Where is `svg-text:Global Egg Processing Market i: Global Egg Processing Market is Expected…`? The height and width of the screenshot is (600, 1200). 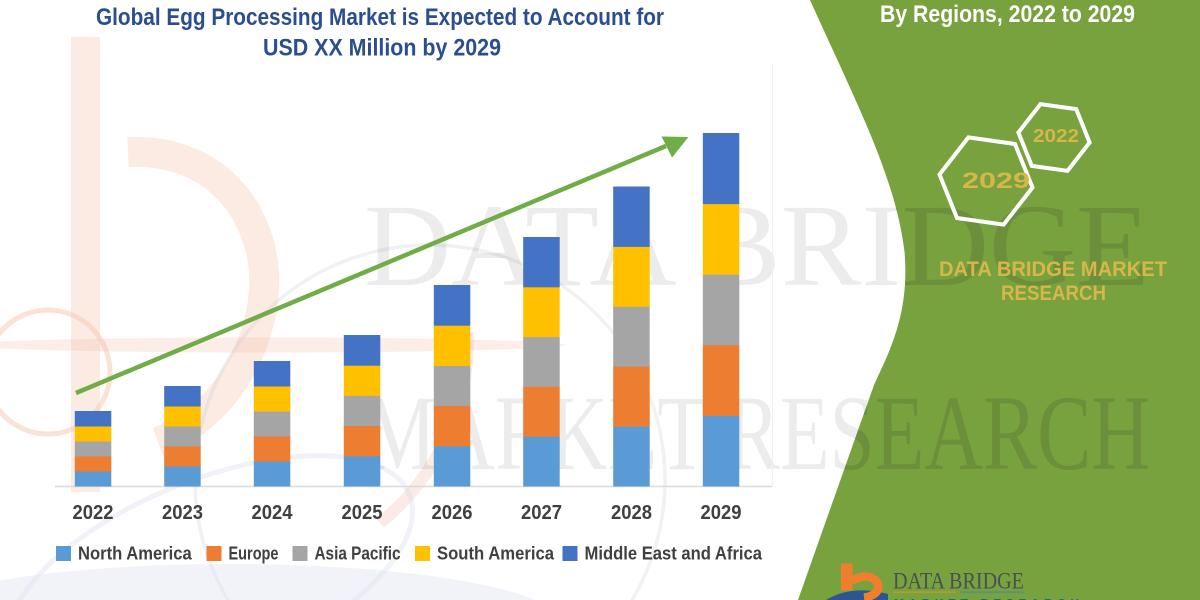
svg-text:Global Egg Processing Market i: Global Egg Processing Market is Expected… is located at coordinates (380, 17).